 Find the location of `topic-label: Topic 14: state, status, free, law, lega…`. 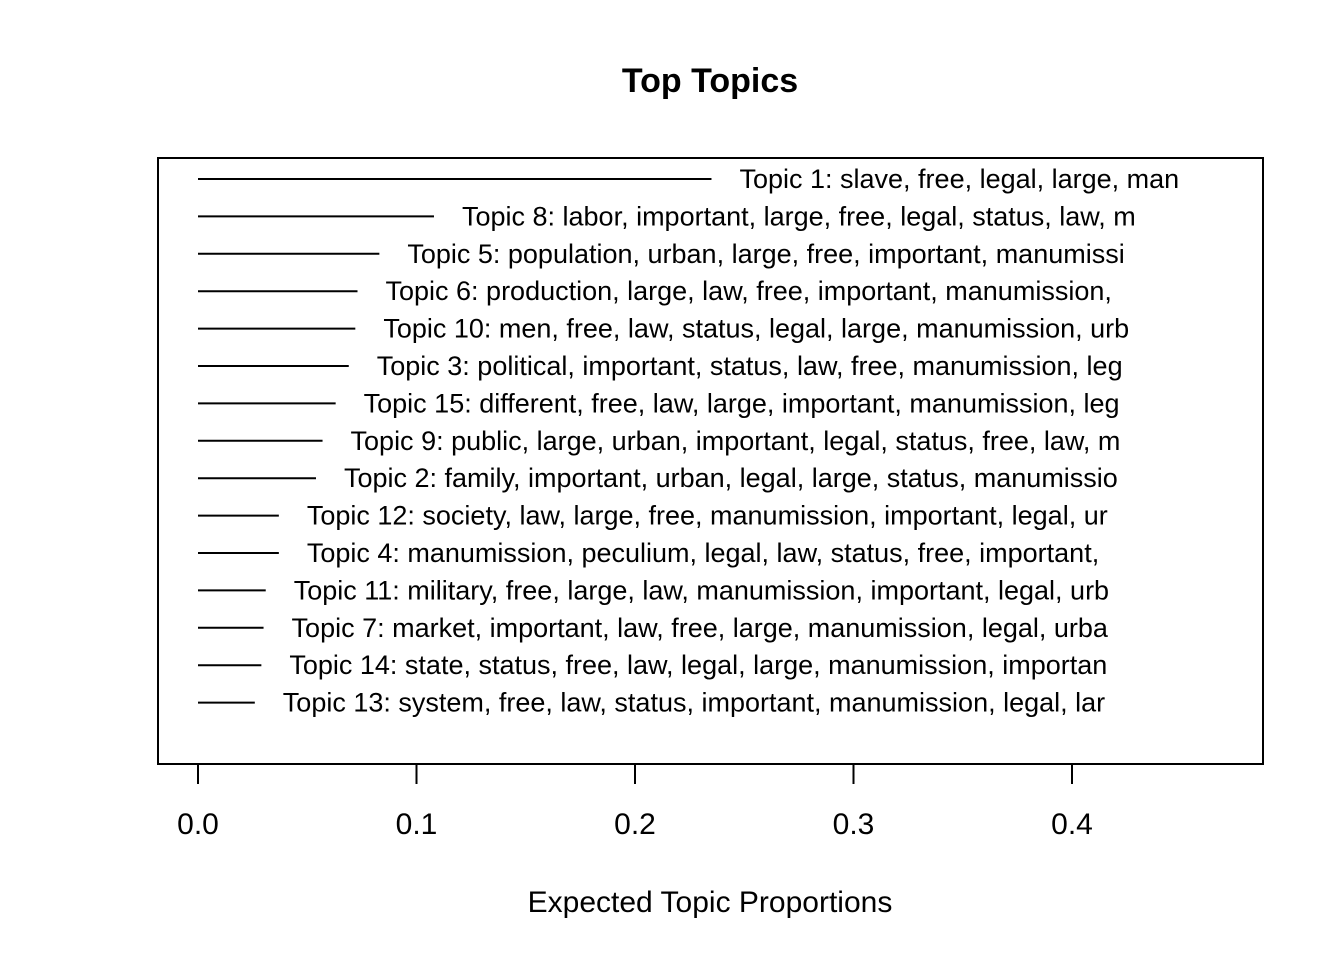

topic-label: Topic 14: state, status, free, law, lega… is located at coordinates (698, 665).